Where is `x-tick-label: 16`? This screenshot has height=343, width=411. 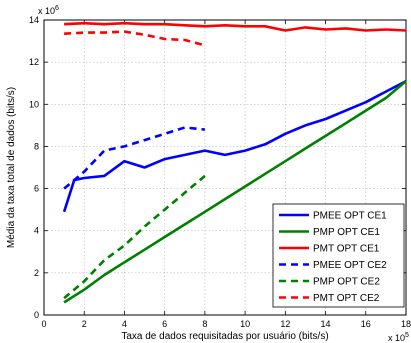 x-tick-label: 16 is located at coordinates (366, 324).